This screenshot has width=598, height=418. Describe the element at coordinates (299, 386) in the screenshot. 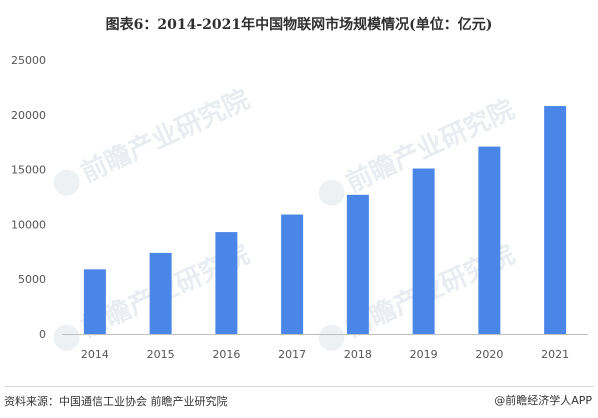

I see `footer-divider` at that location.